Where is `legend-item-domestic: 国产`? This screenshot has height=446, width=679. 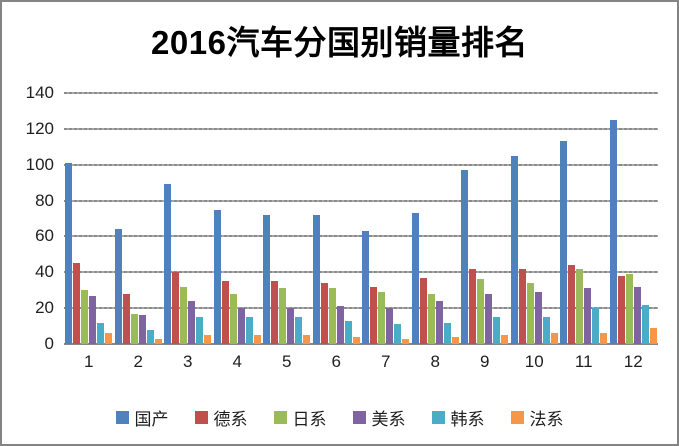
legend-item-domestic: 国产 is located at coordinates (142, 417).